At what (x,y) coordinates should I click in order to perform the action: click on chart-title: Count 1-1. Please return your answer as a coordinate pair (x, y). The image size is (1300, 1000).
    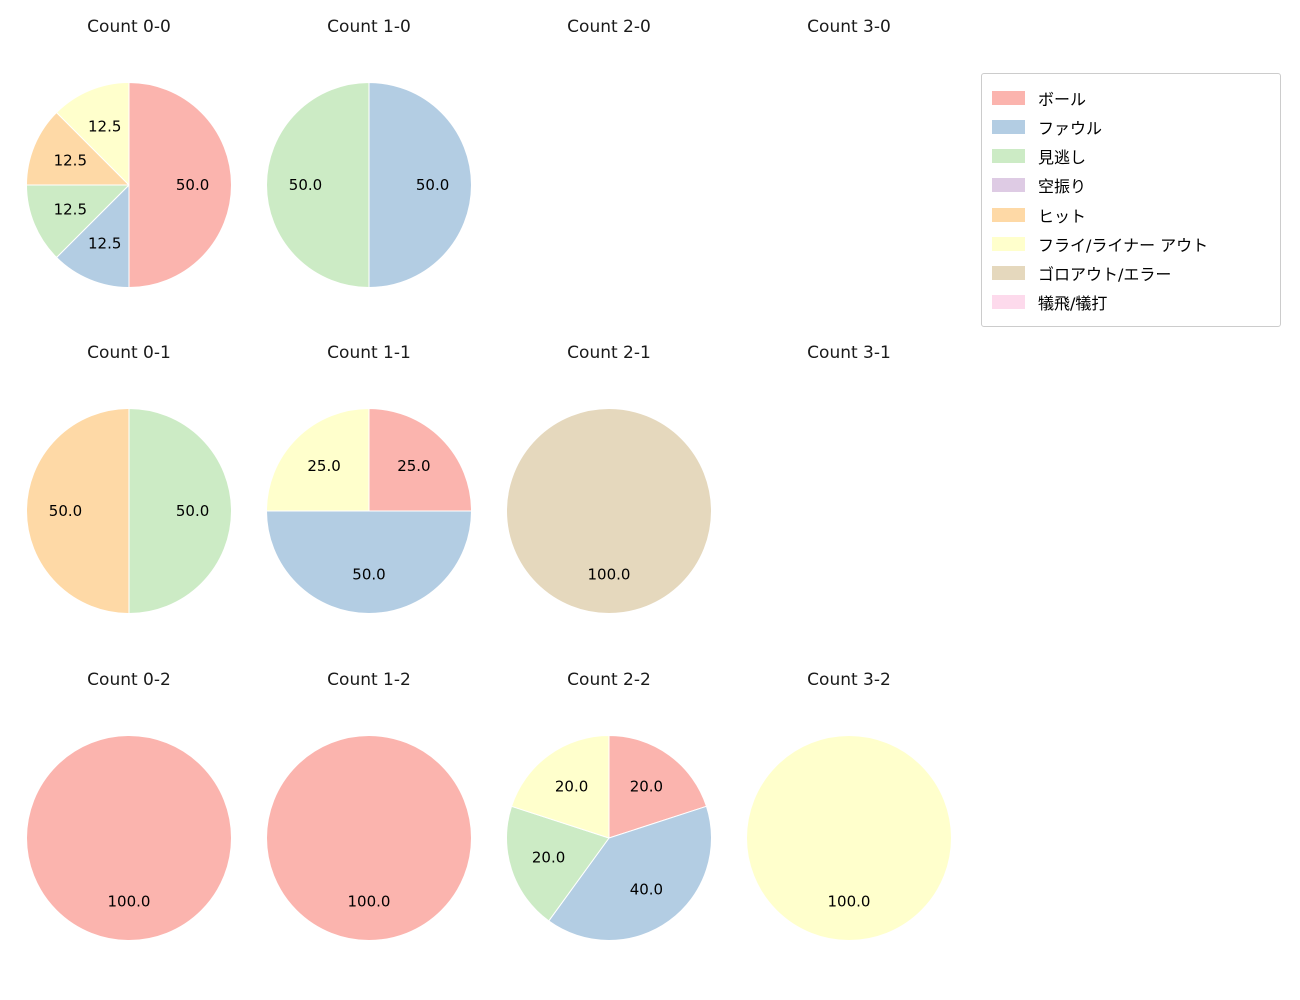
    Looking at the image, I should click on (369, 353).